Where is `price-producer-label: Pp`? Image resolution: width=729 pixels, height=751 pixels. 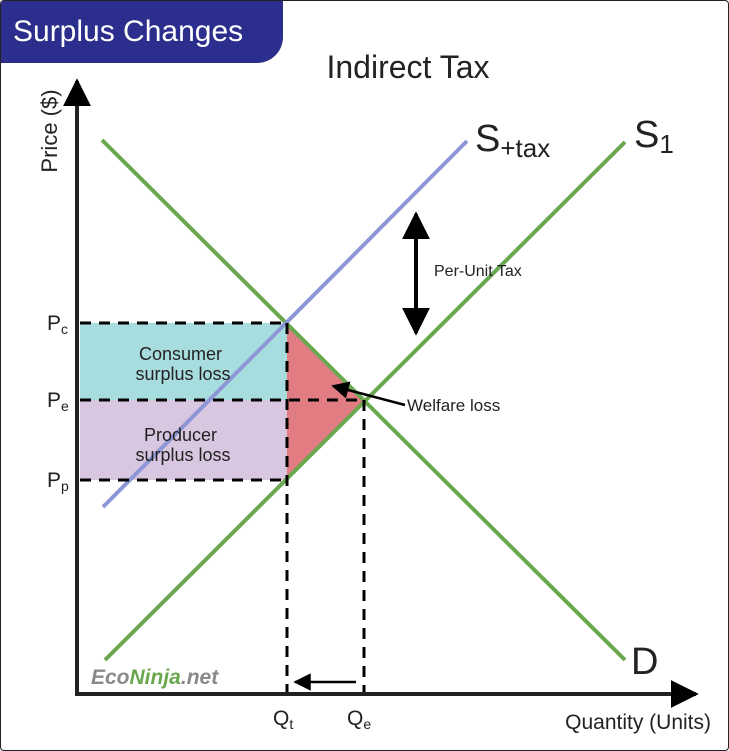 price-producer-label: Pp is located at coordinates (58, 481).